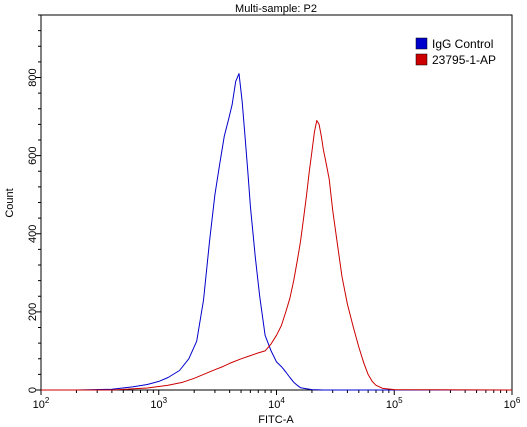 This screenshot has width=527, height=427. What do you see at coordinates (33, 234) in the screenshot?
I see `y-tick-label: 400` at bounding box center [33, 234].